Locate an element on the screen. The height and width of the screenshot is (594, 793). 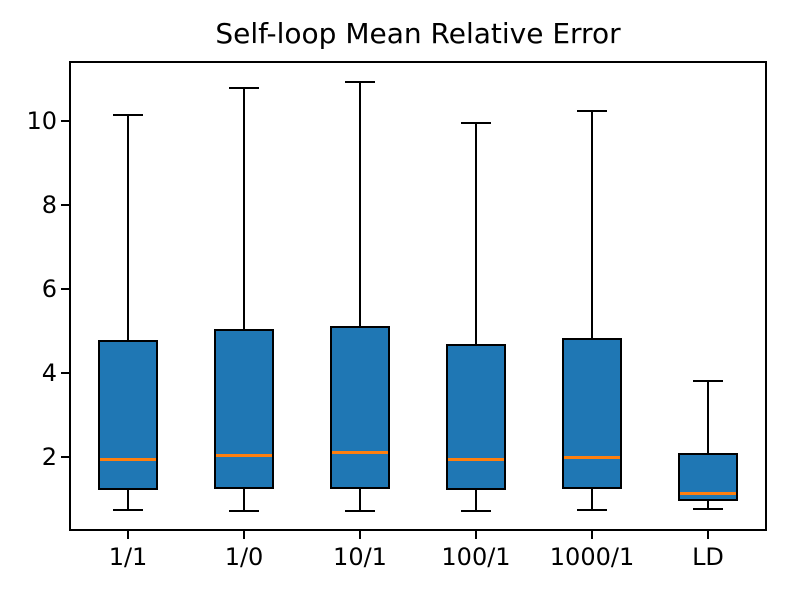
x-axis-tick-label: 100/1 is located at coordinates (476, 557).